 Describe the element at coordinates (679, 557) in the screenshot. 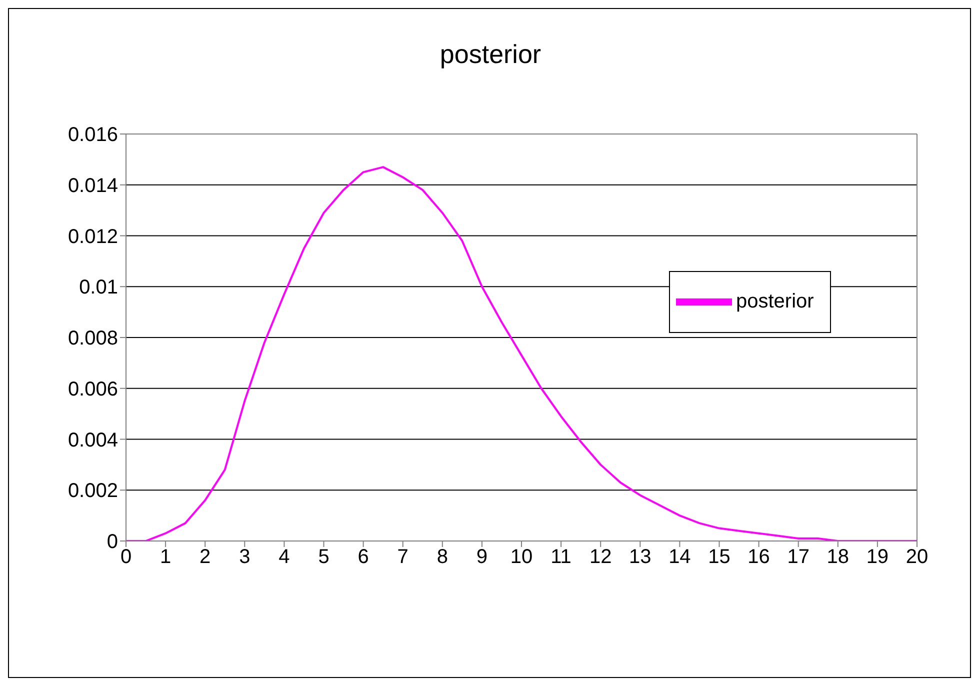

I see `x-tick-label: 14` at that location.